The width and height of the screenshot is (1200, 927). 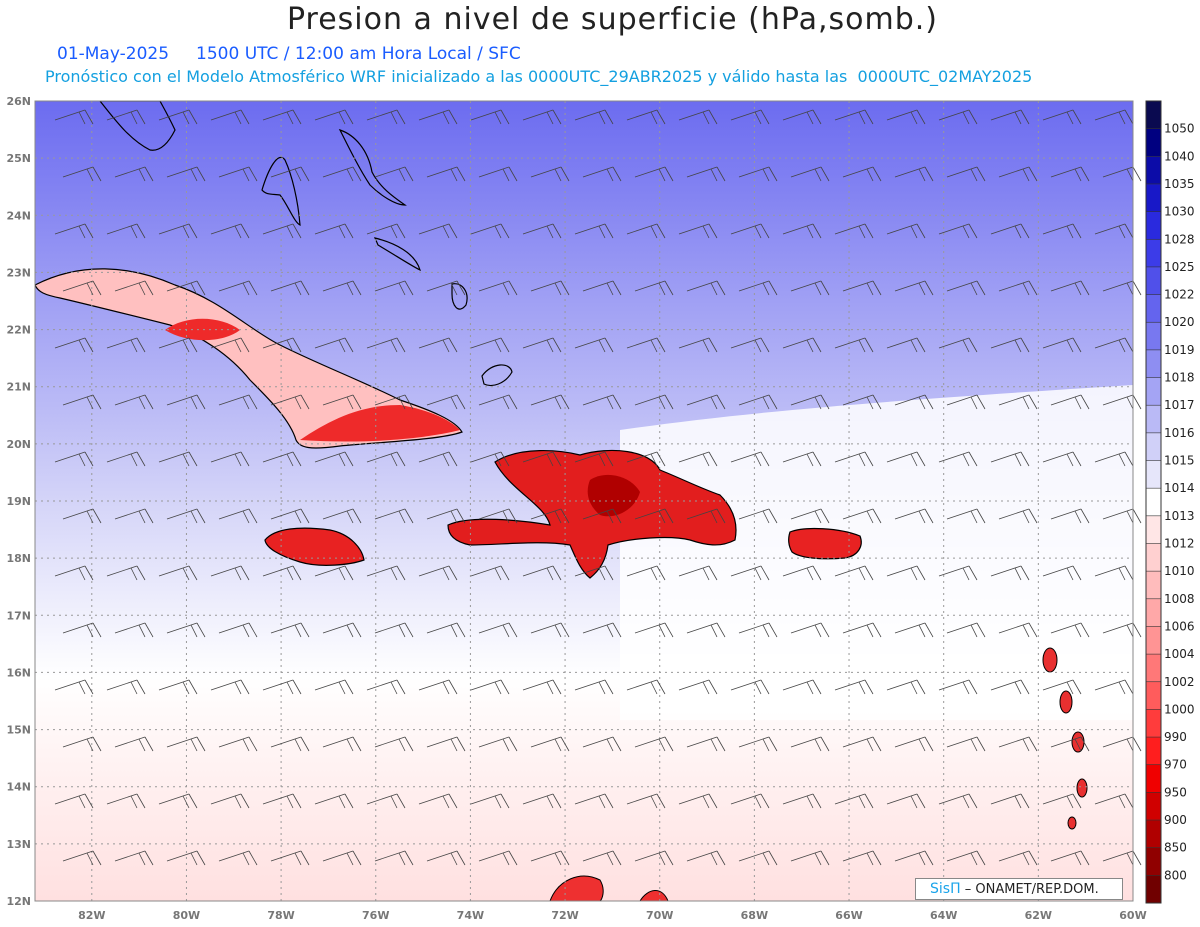 What do you see at coordinates (1179, 626) in the screenshot?
I see `colorbar-label: 1006` at bounding box center [1179, 626].